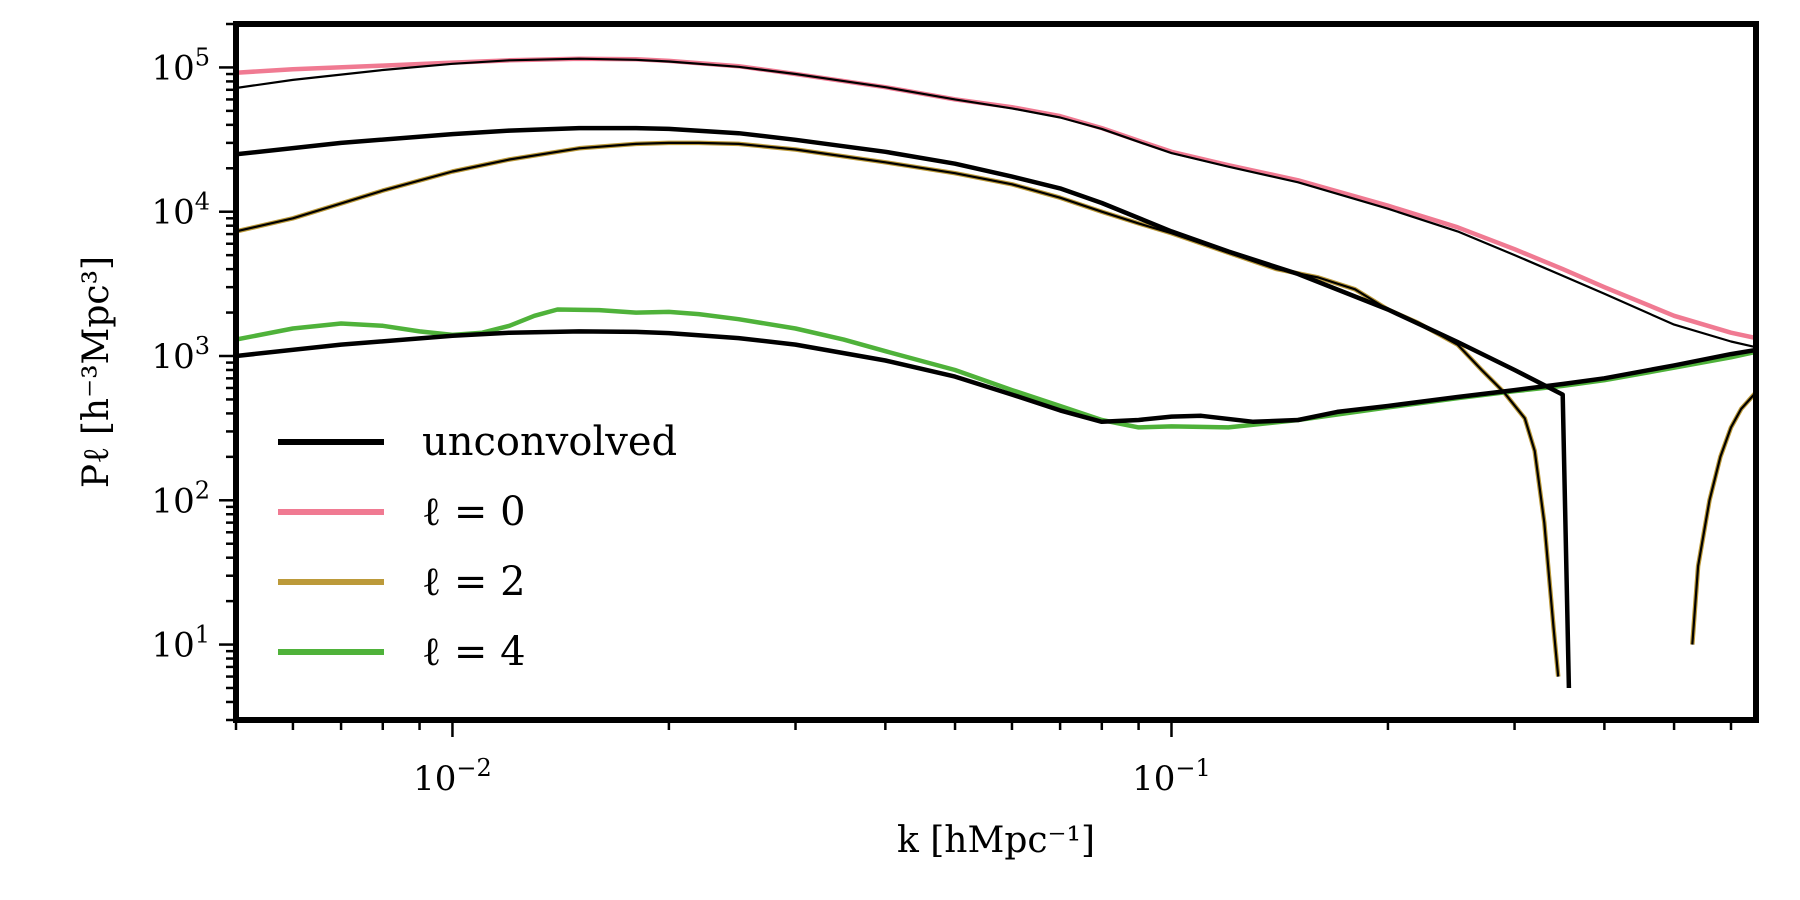 Image resolution: width=1800 pixels, height=900 pixels. What do you see at coordinates (996, 840) in the screenshot?
I see `x-axis-label: k [hMpc⁻¹]` at bounding box center [996, 840].